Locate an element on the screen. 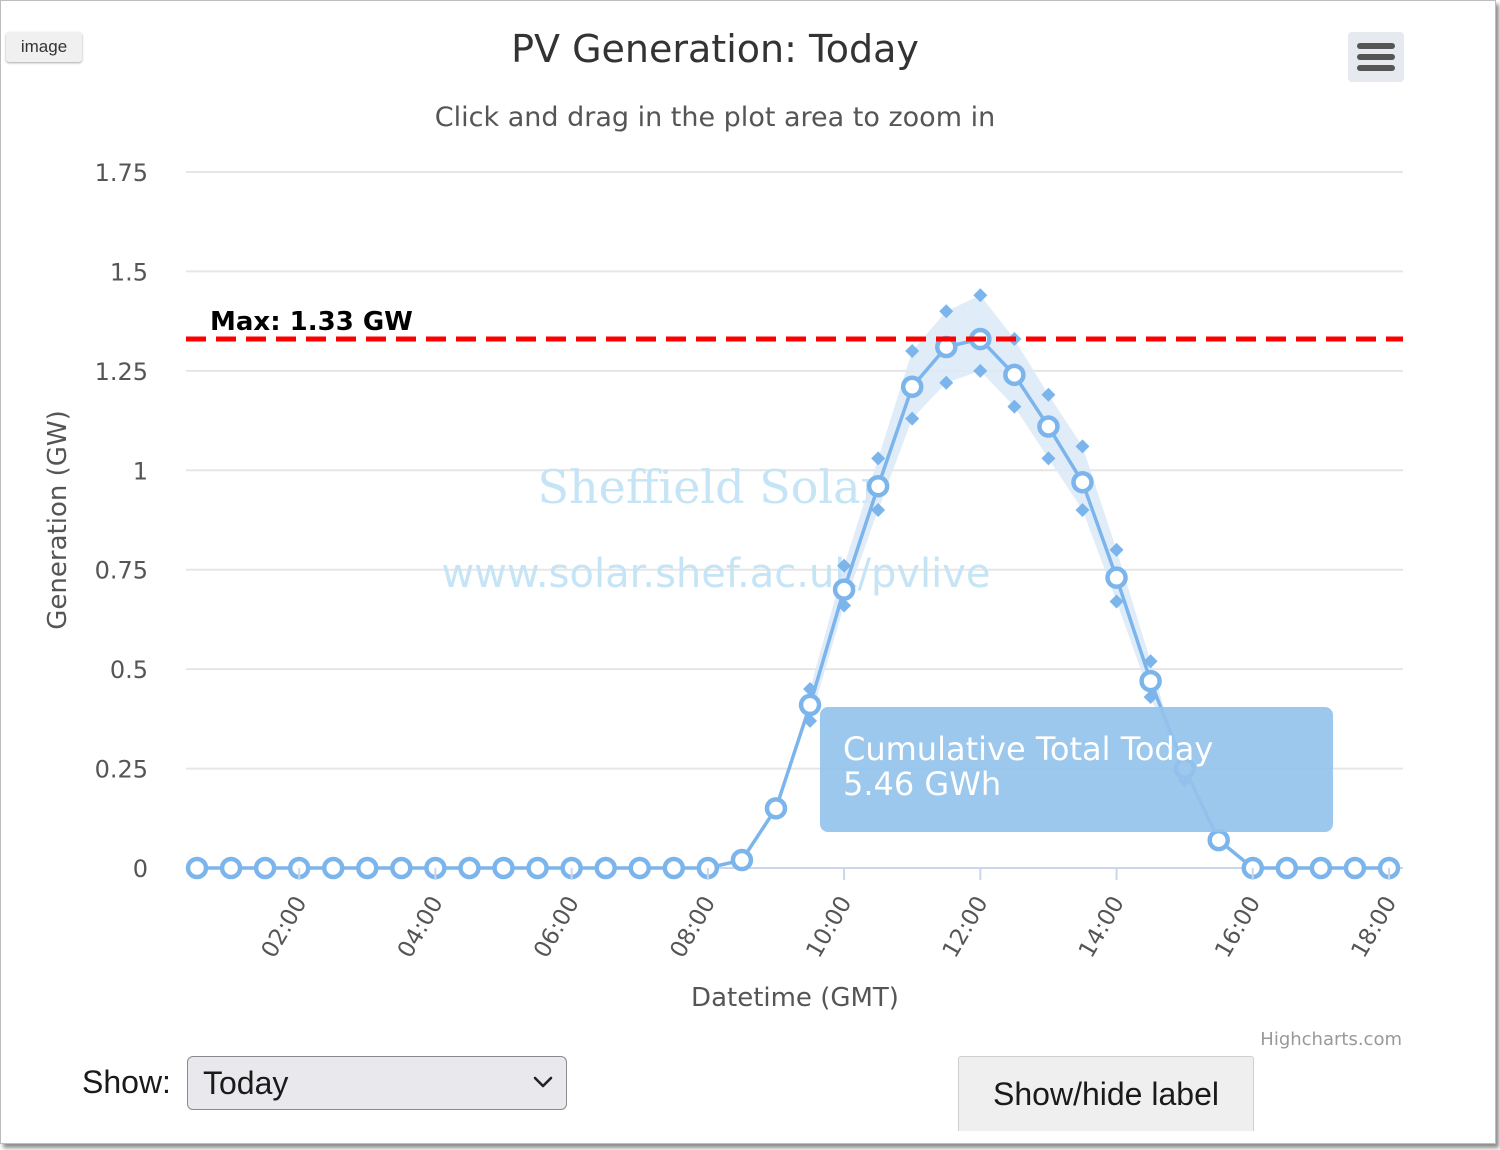 The image size is (1500, 1150). x-tick-label: 04:00 is located at coordinates (421, 927).